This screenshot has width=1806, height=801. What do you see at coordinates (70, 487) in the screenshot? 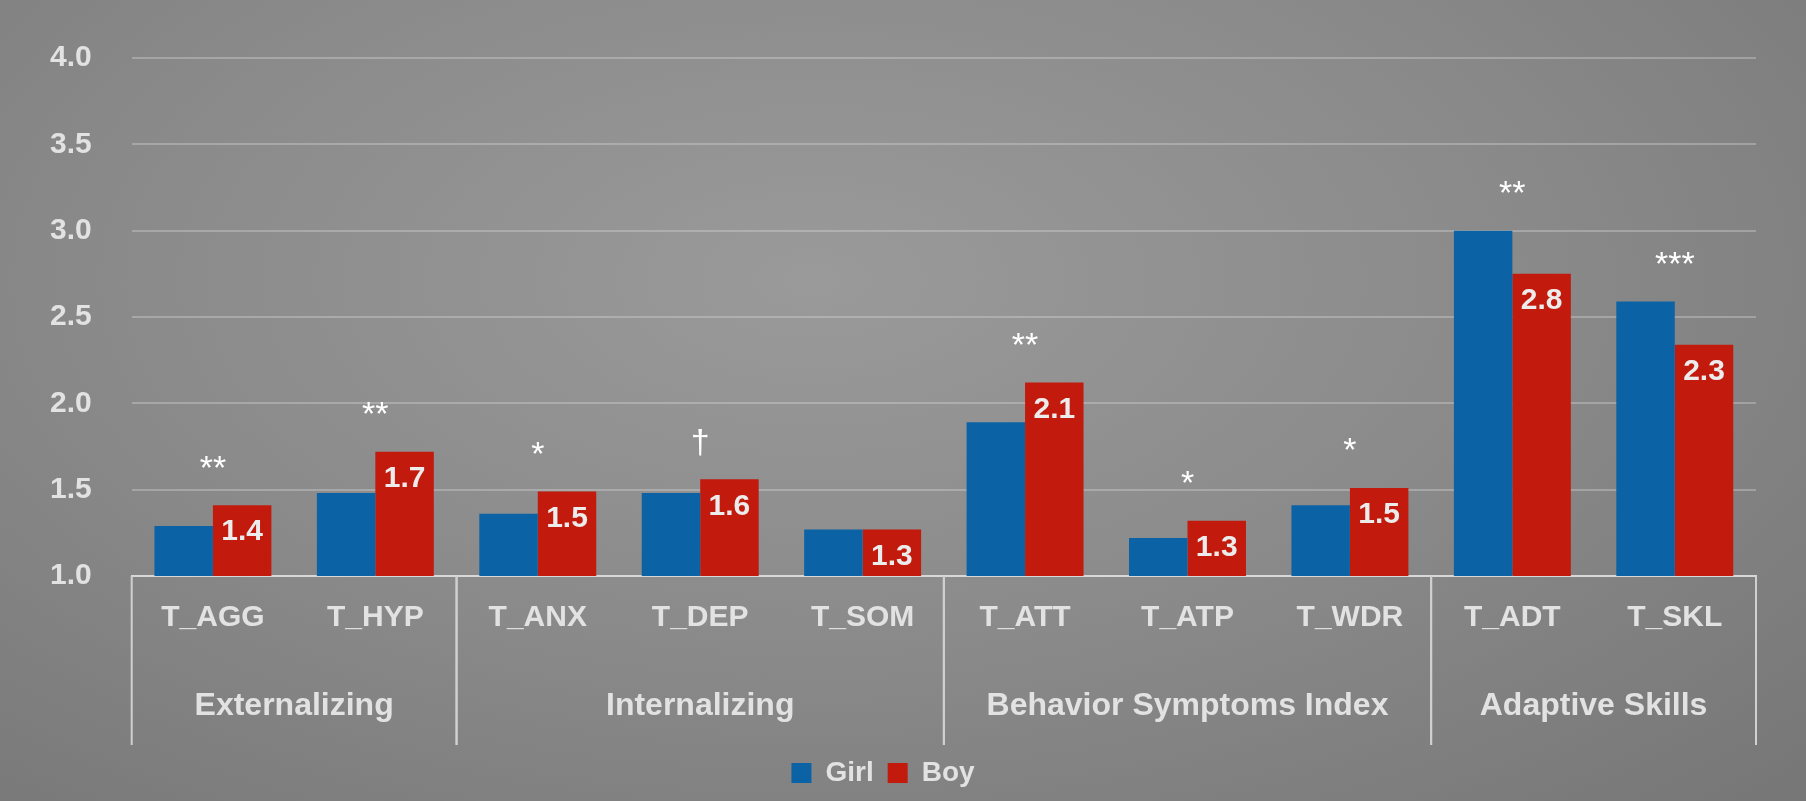
I see `y-tick-label: 1.5` at bounding box center [70, 487].